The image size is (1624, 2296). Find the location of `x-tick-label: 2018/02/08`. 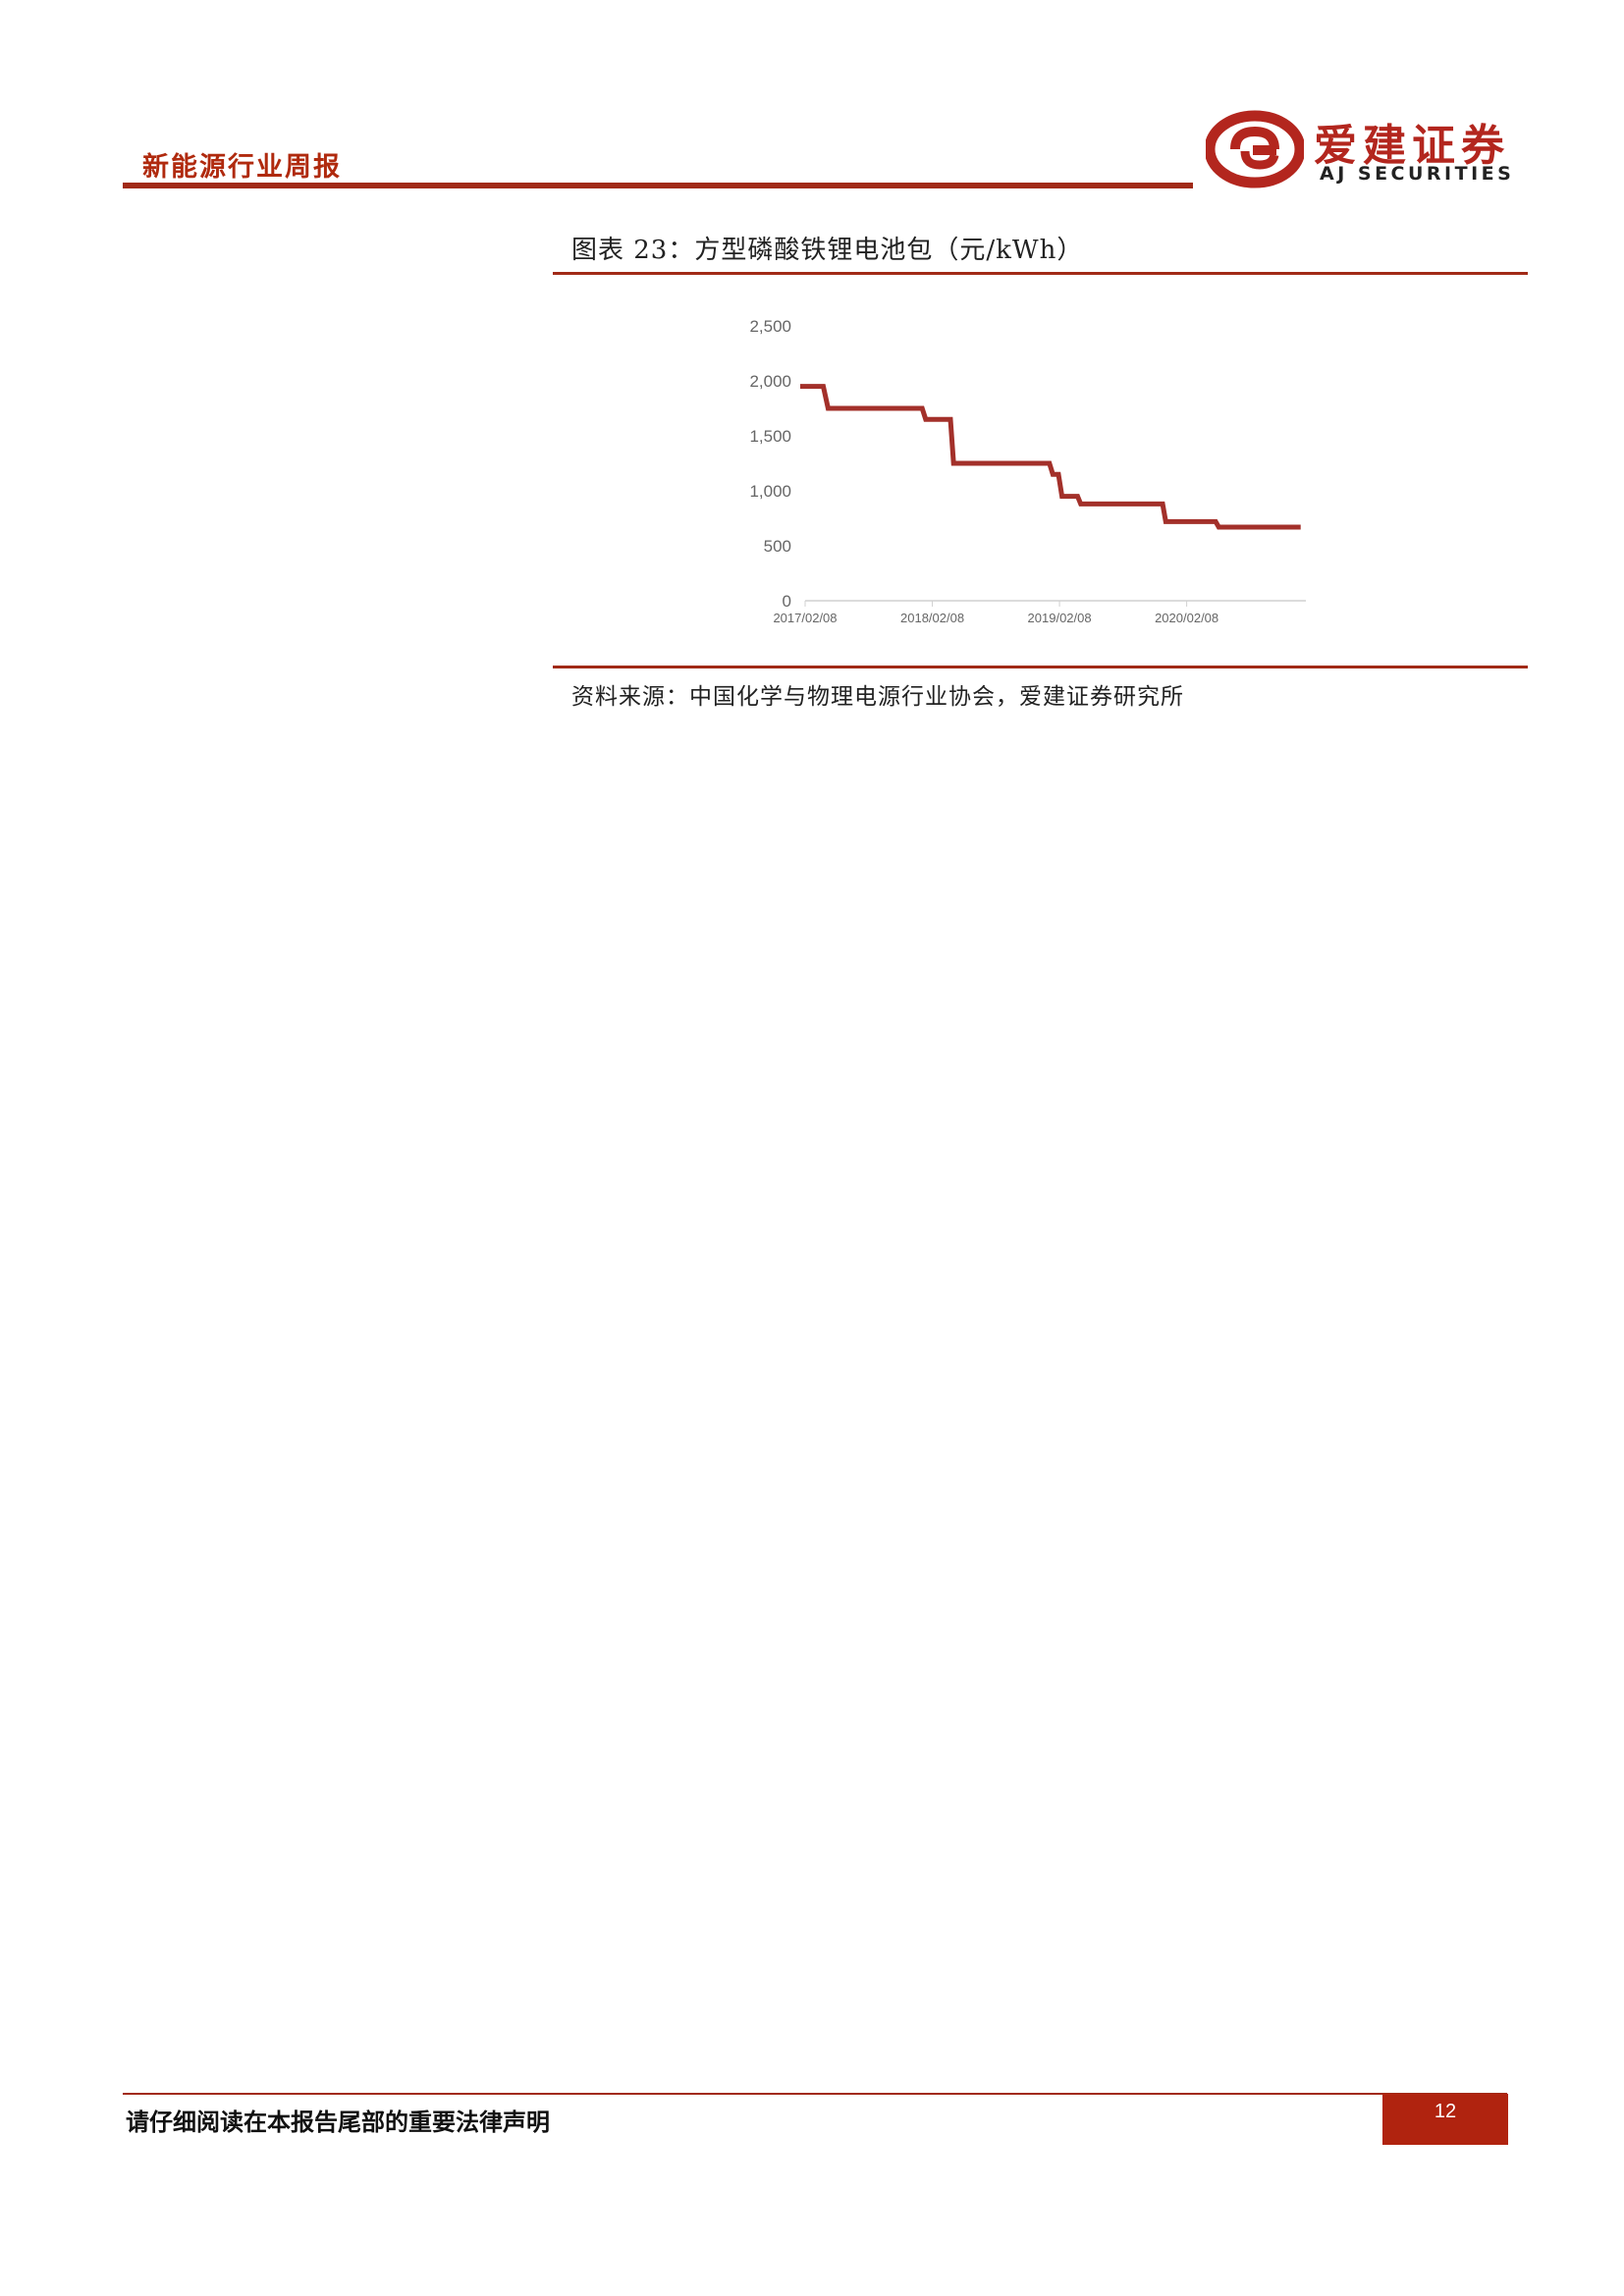

x-tick-label: 2018/02/08 is located at coordinates (932, 618).